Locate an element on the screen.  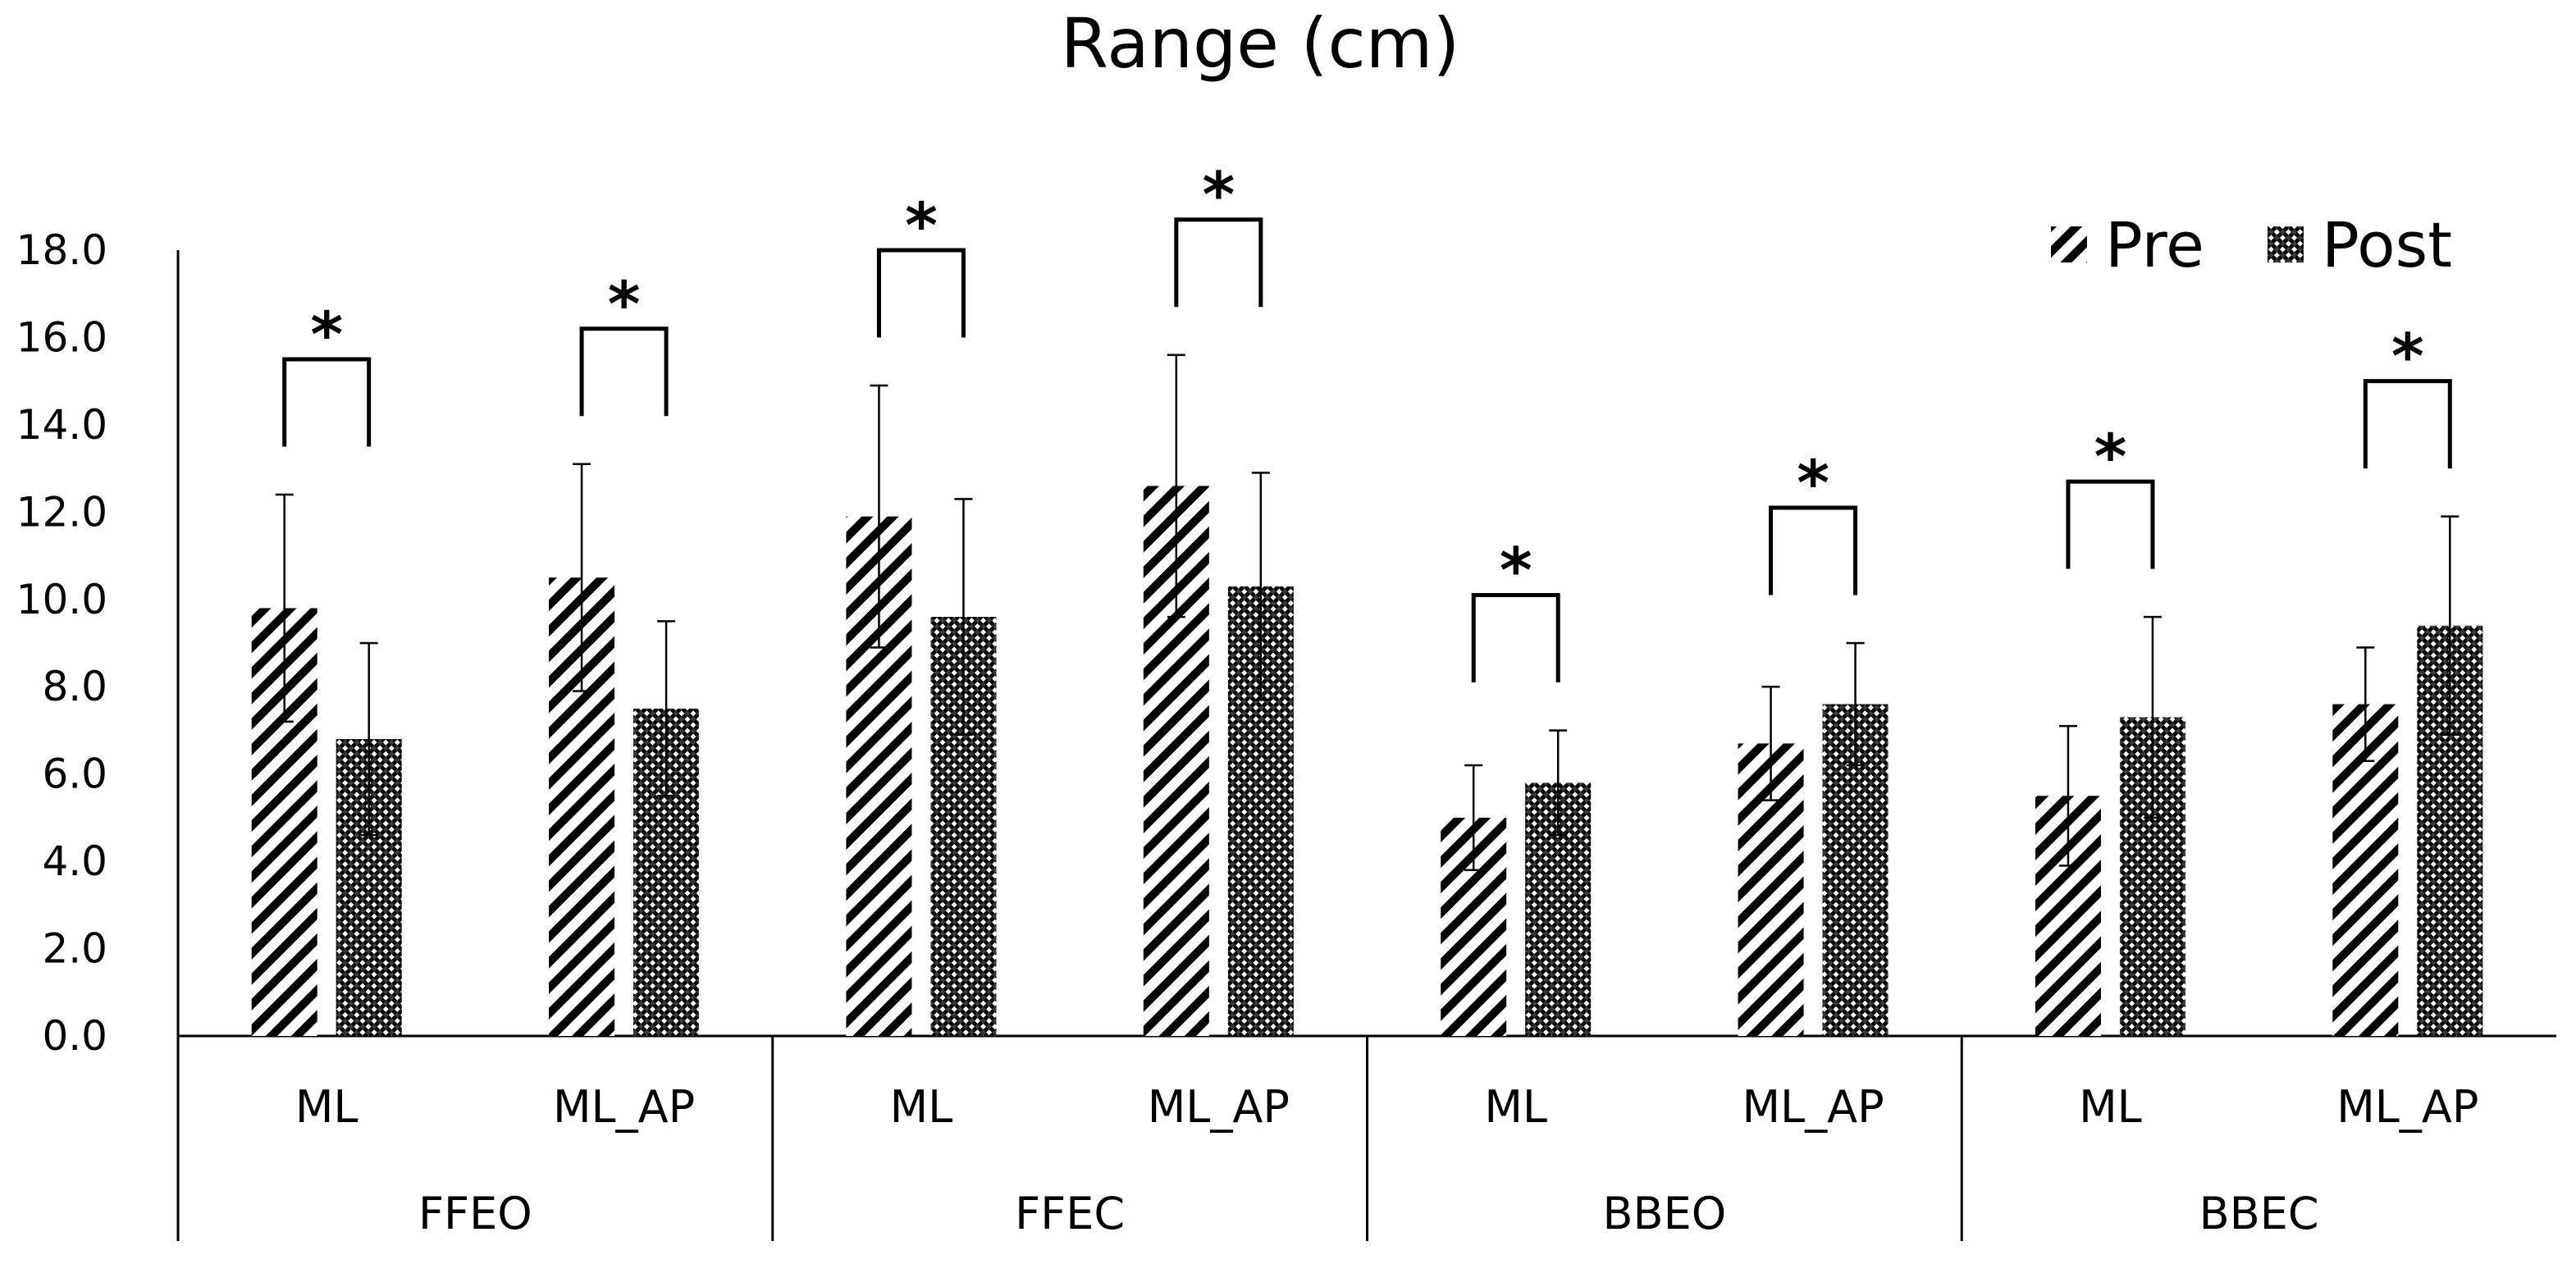
group-label: FFEO is located at coordinates (475, 1213).